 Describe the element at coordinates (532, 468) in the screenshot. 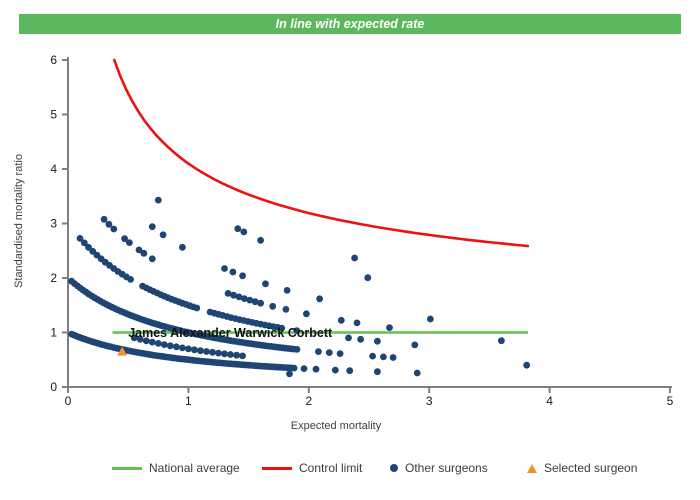

I see `selected-surgeon-triangle-swatch` at that location.